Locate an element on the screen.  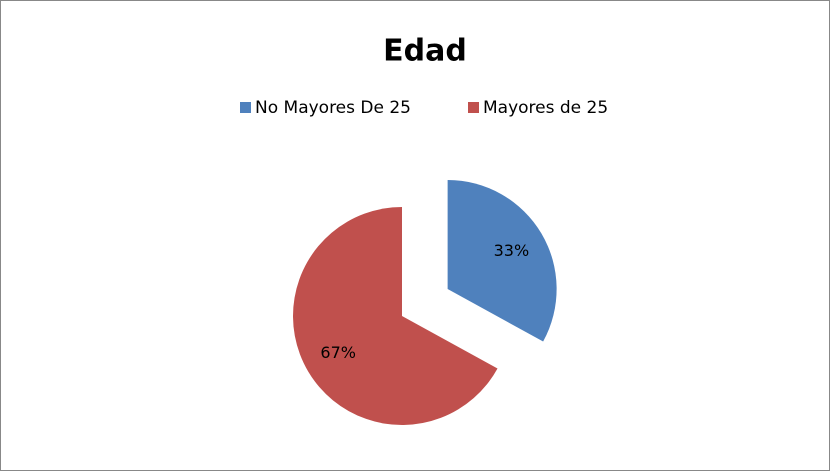
legend-label: No Mayores De 25 is located at coordinates (333, 108).